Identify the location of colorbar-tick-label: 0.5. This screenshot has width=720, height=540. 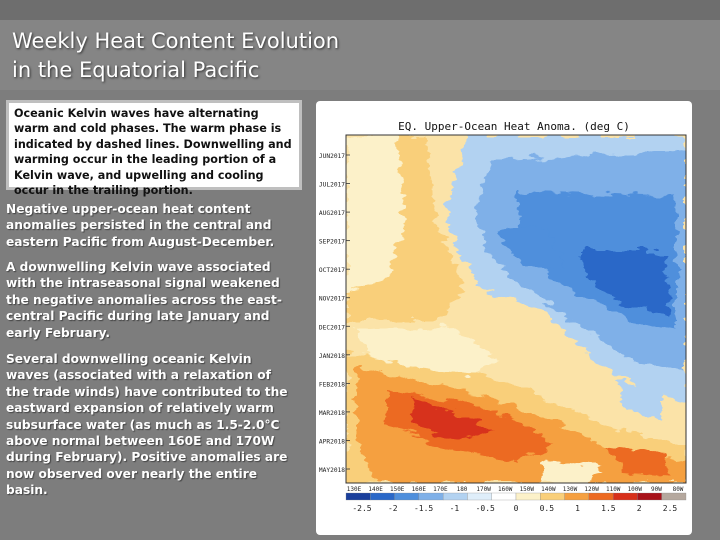
(547, 508).